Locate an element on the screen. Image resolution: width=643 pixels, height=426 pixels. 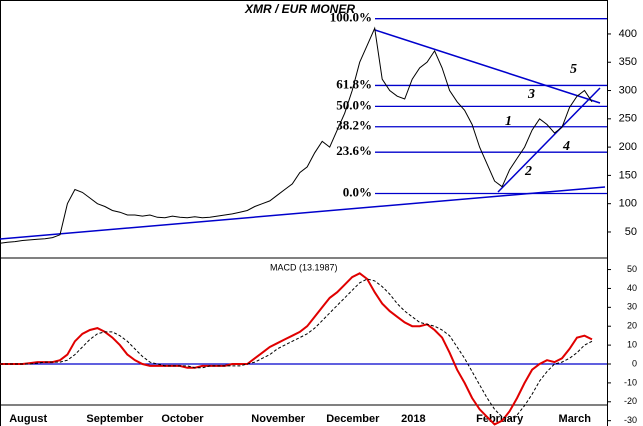
y-tick-label: 350 is located at coordinates (628, 62).